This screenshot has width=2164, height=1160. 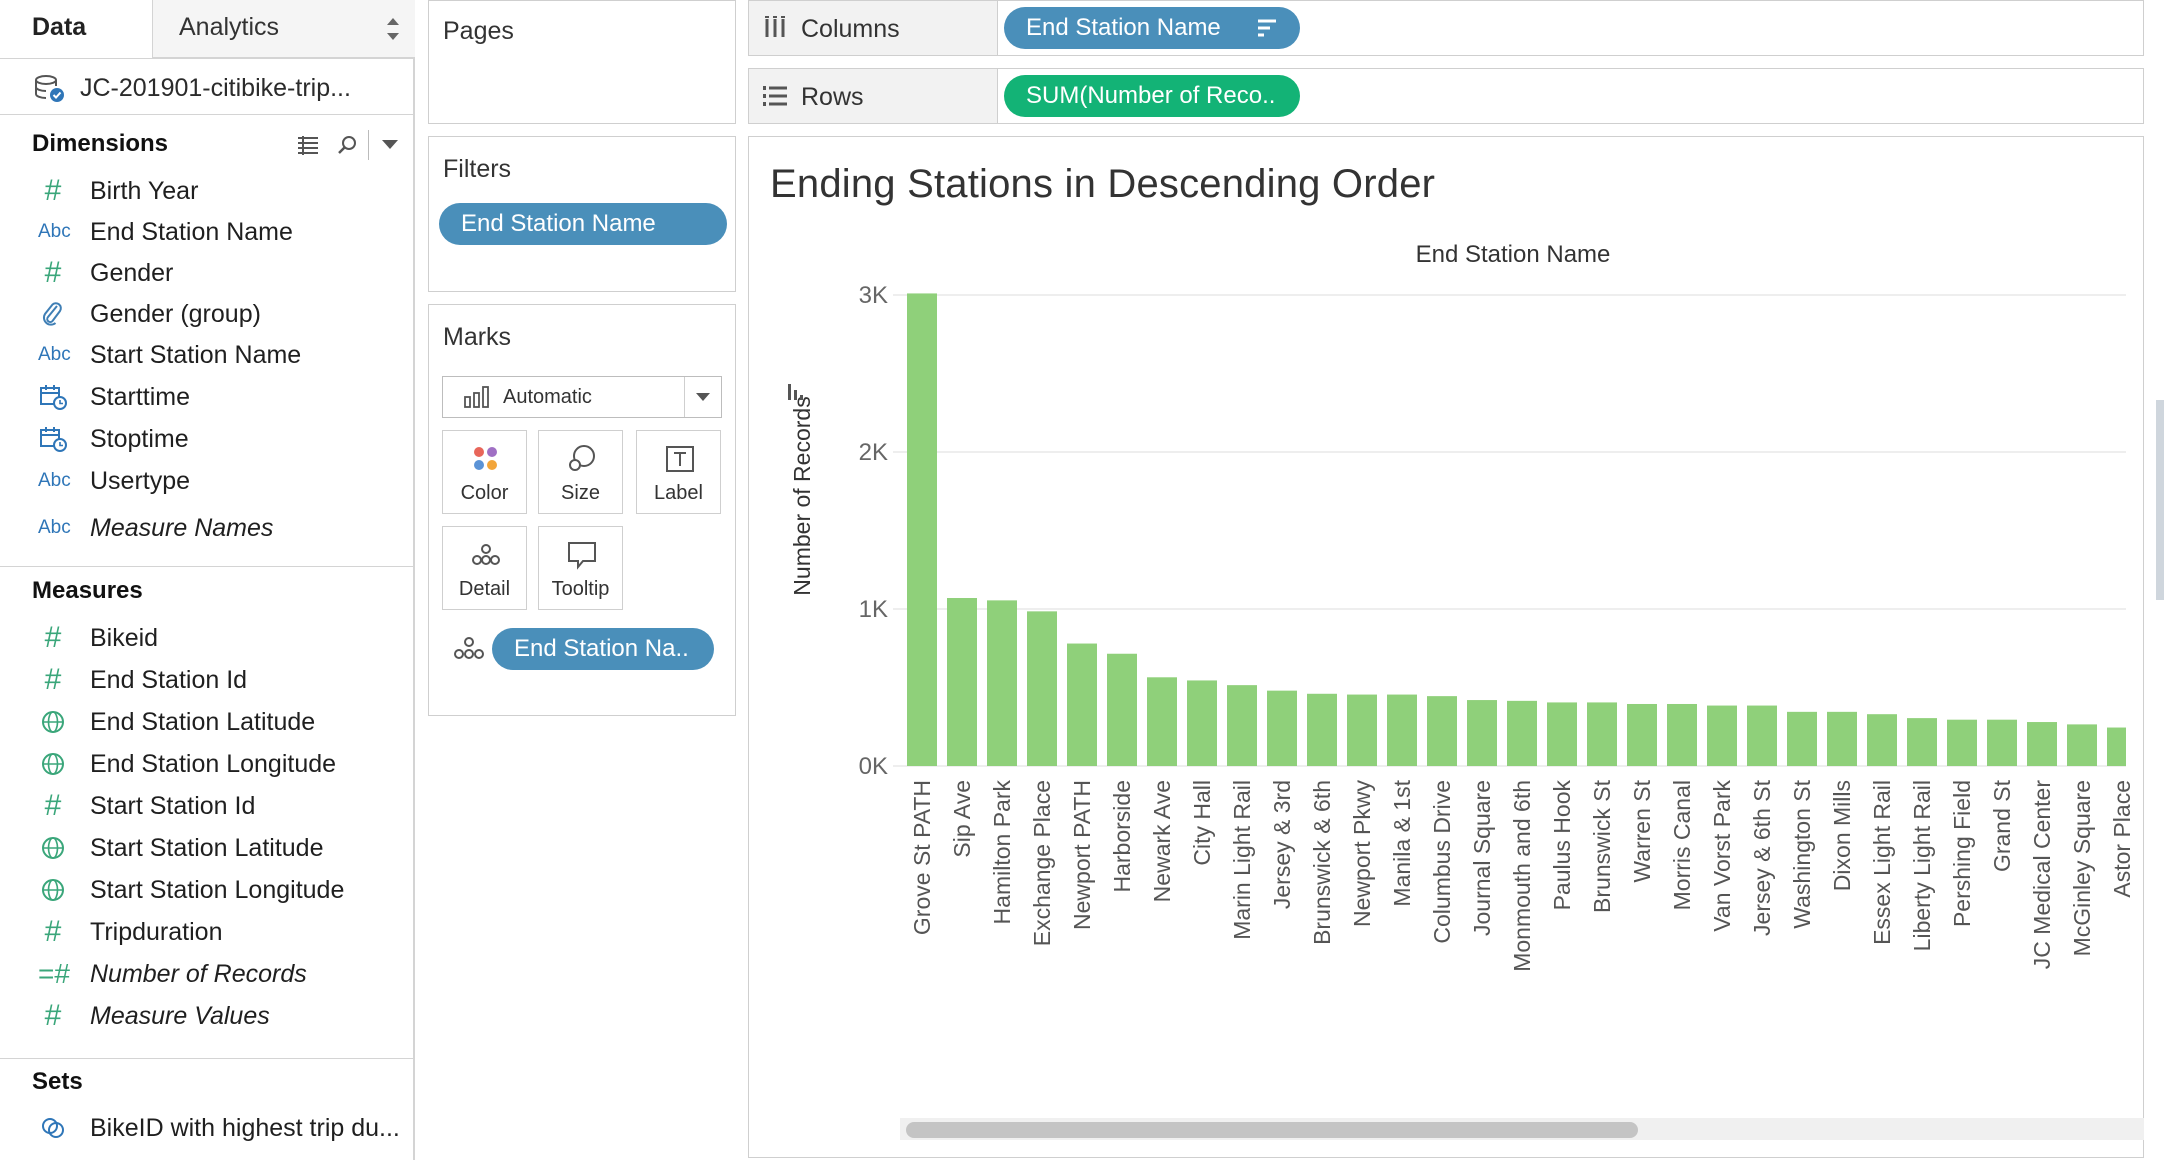 I want to click on field-end-station-longitude: End Station Longitude, so click(x=206, y=764).